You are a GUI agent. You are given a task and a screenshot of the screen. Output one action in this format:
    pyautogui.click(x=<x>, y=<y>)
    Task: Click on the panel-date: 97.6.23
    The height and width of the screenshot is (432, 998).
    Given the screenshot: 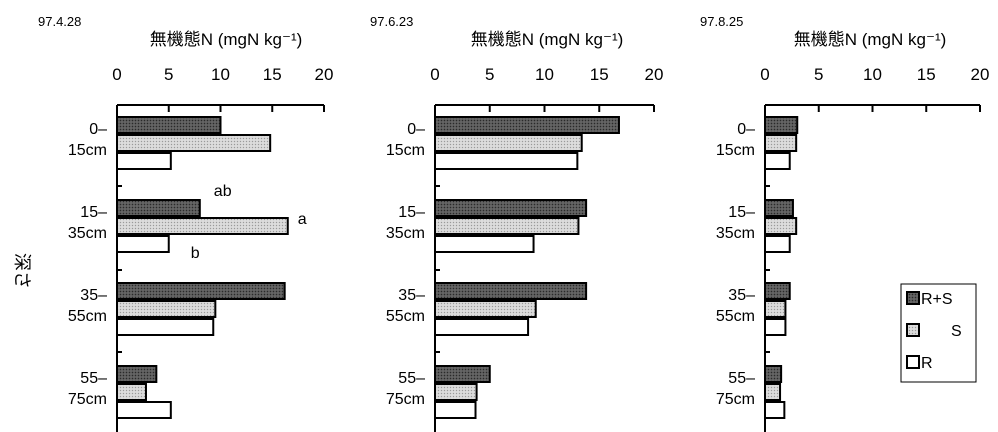 What is the action you would take?
    pyautogui.click(x=391, y=21)
    